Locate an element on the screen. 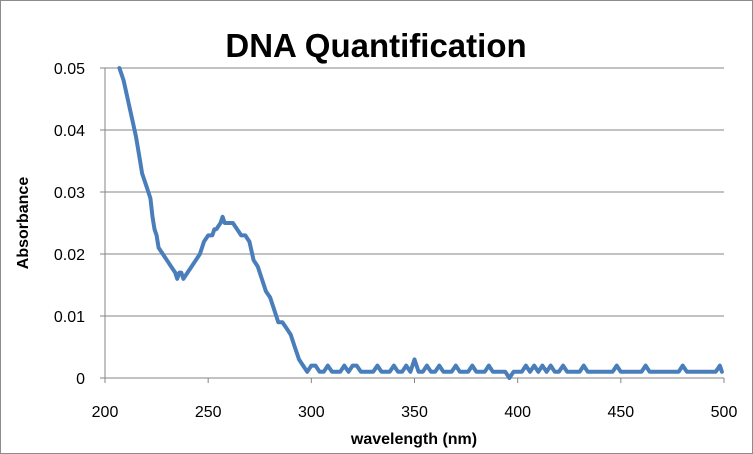  y-tick-label: 0.03 is located at coordinates (69, 193).